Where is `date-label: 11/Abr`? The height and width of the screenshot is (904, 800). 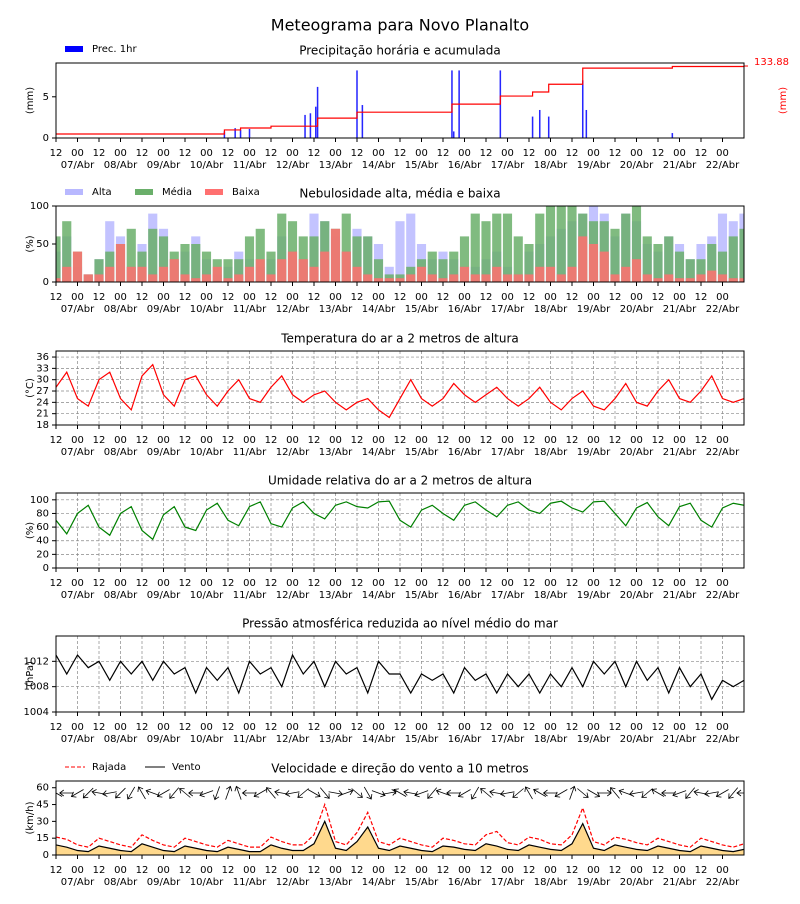
date-label: 11/Abr is located at coordinates (250, 309).